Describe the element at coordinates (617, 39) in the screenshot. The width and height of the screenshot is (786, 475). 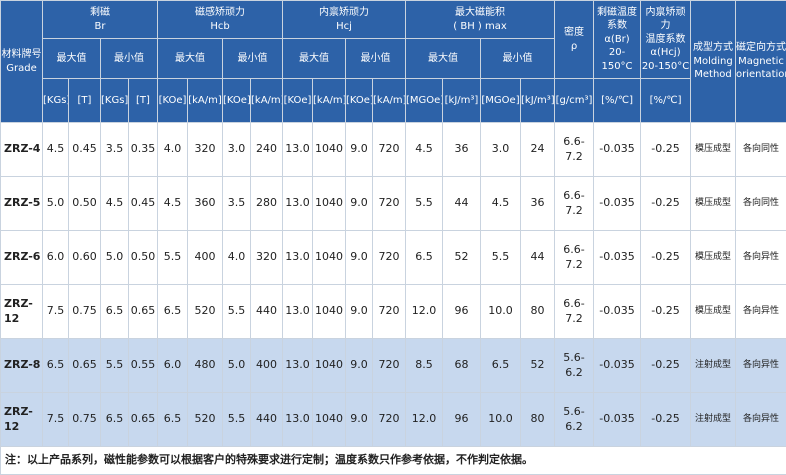
I see `header-alpha-br: 剩磁温度 系数 α(Br) 20-150°C` at that location.